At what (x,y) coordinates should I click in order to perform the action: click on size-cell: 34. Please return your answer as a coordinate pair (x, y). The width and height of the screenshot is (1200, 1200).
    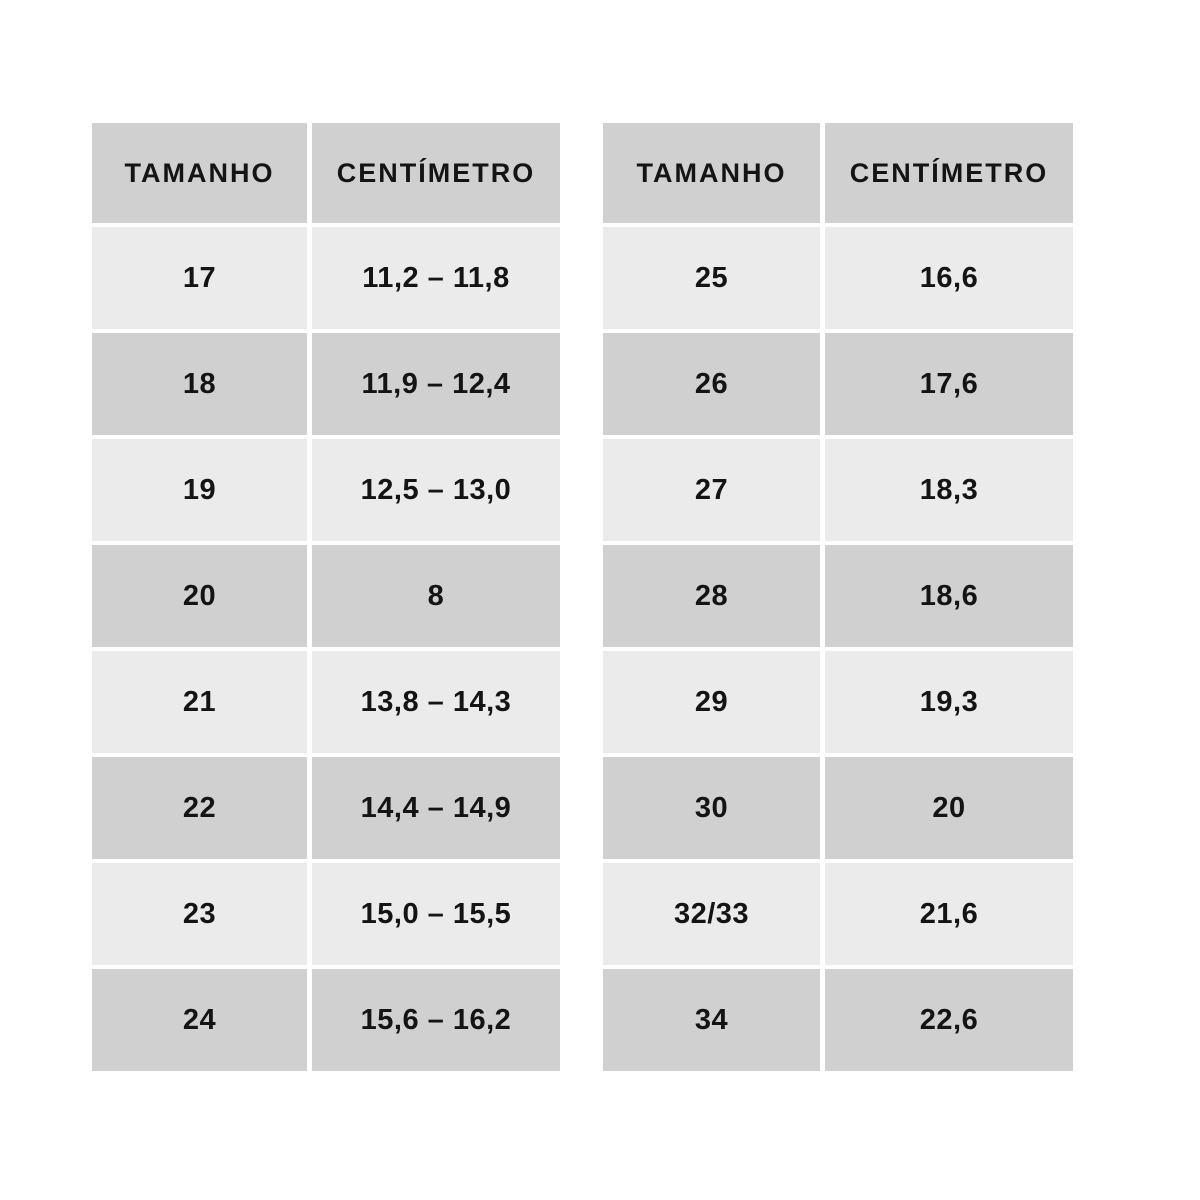
    Looking at the image, I should click on (711, 1020).